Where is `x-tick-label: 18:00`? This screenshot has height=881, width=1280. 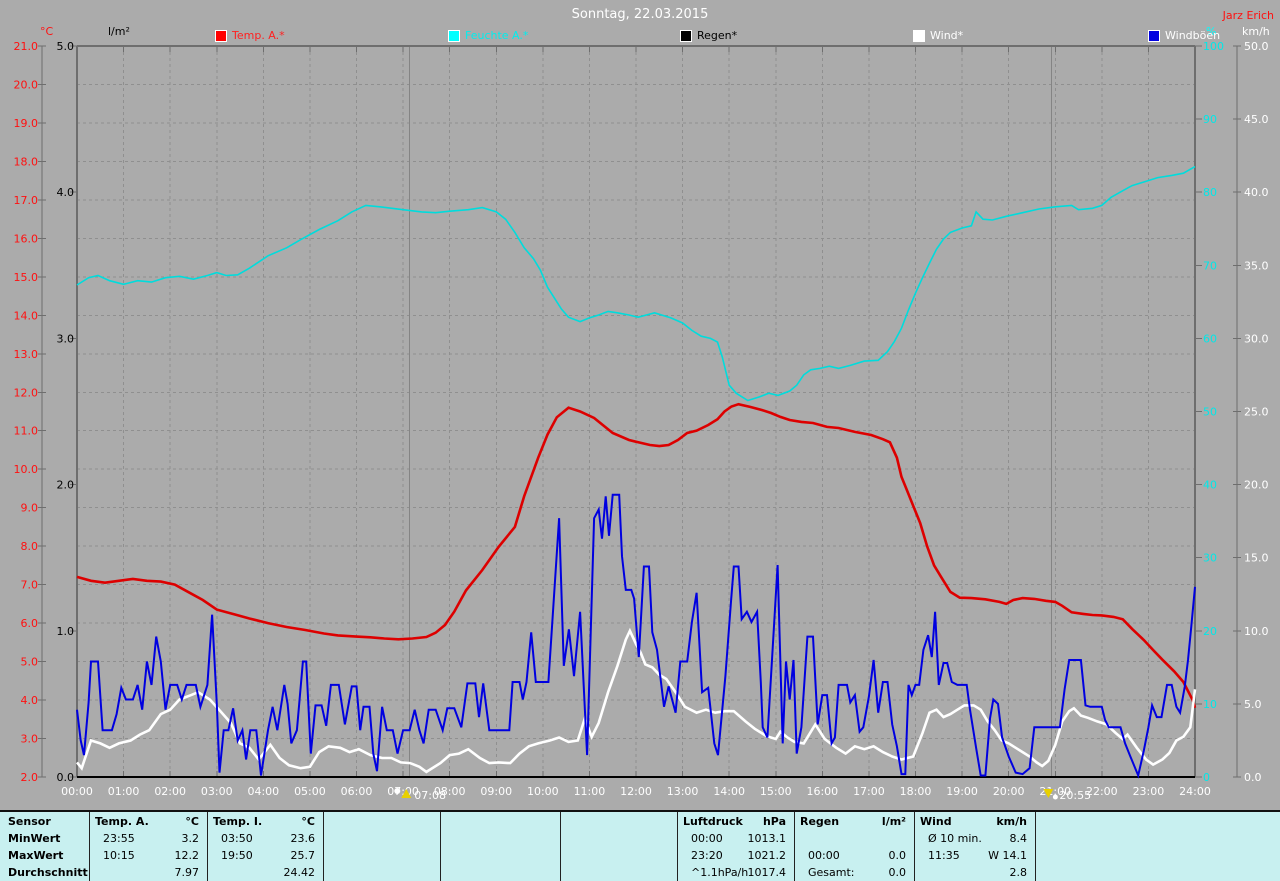
x-tick-label: 18:00 is located at coordinates (916, 791).